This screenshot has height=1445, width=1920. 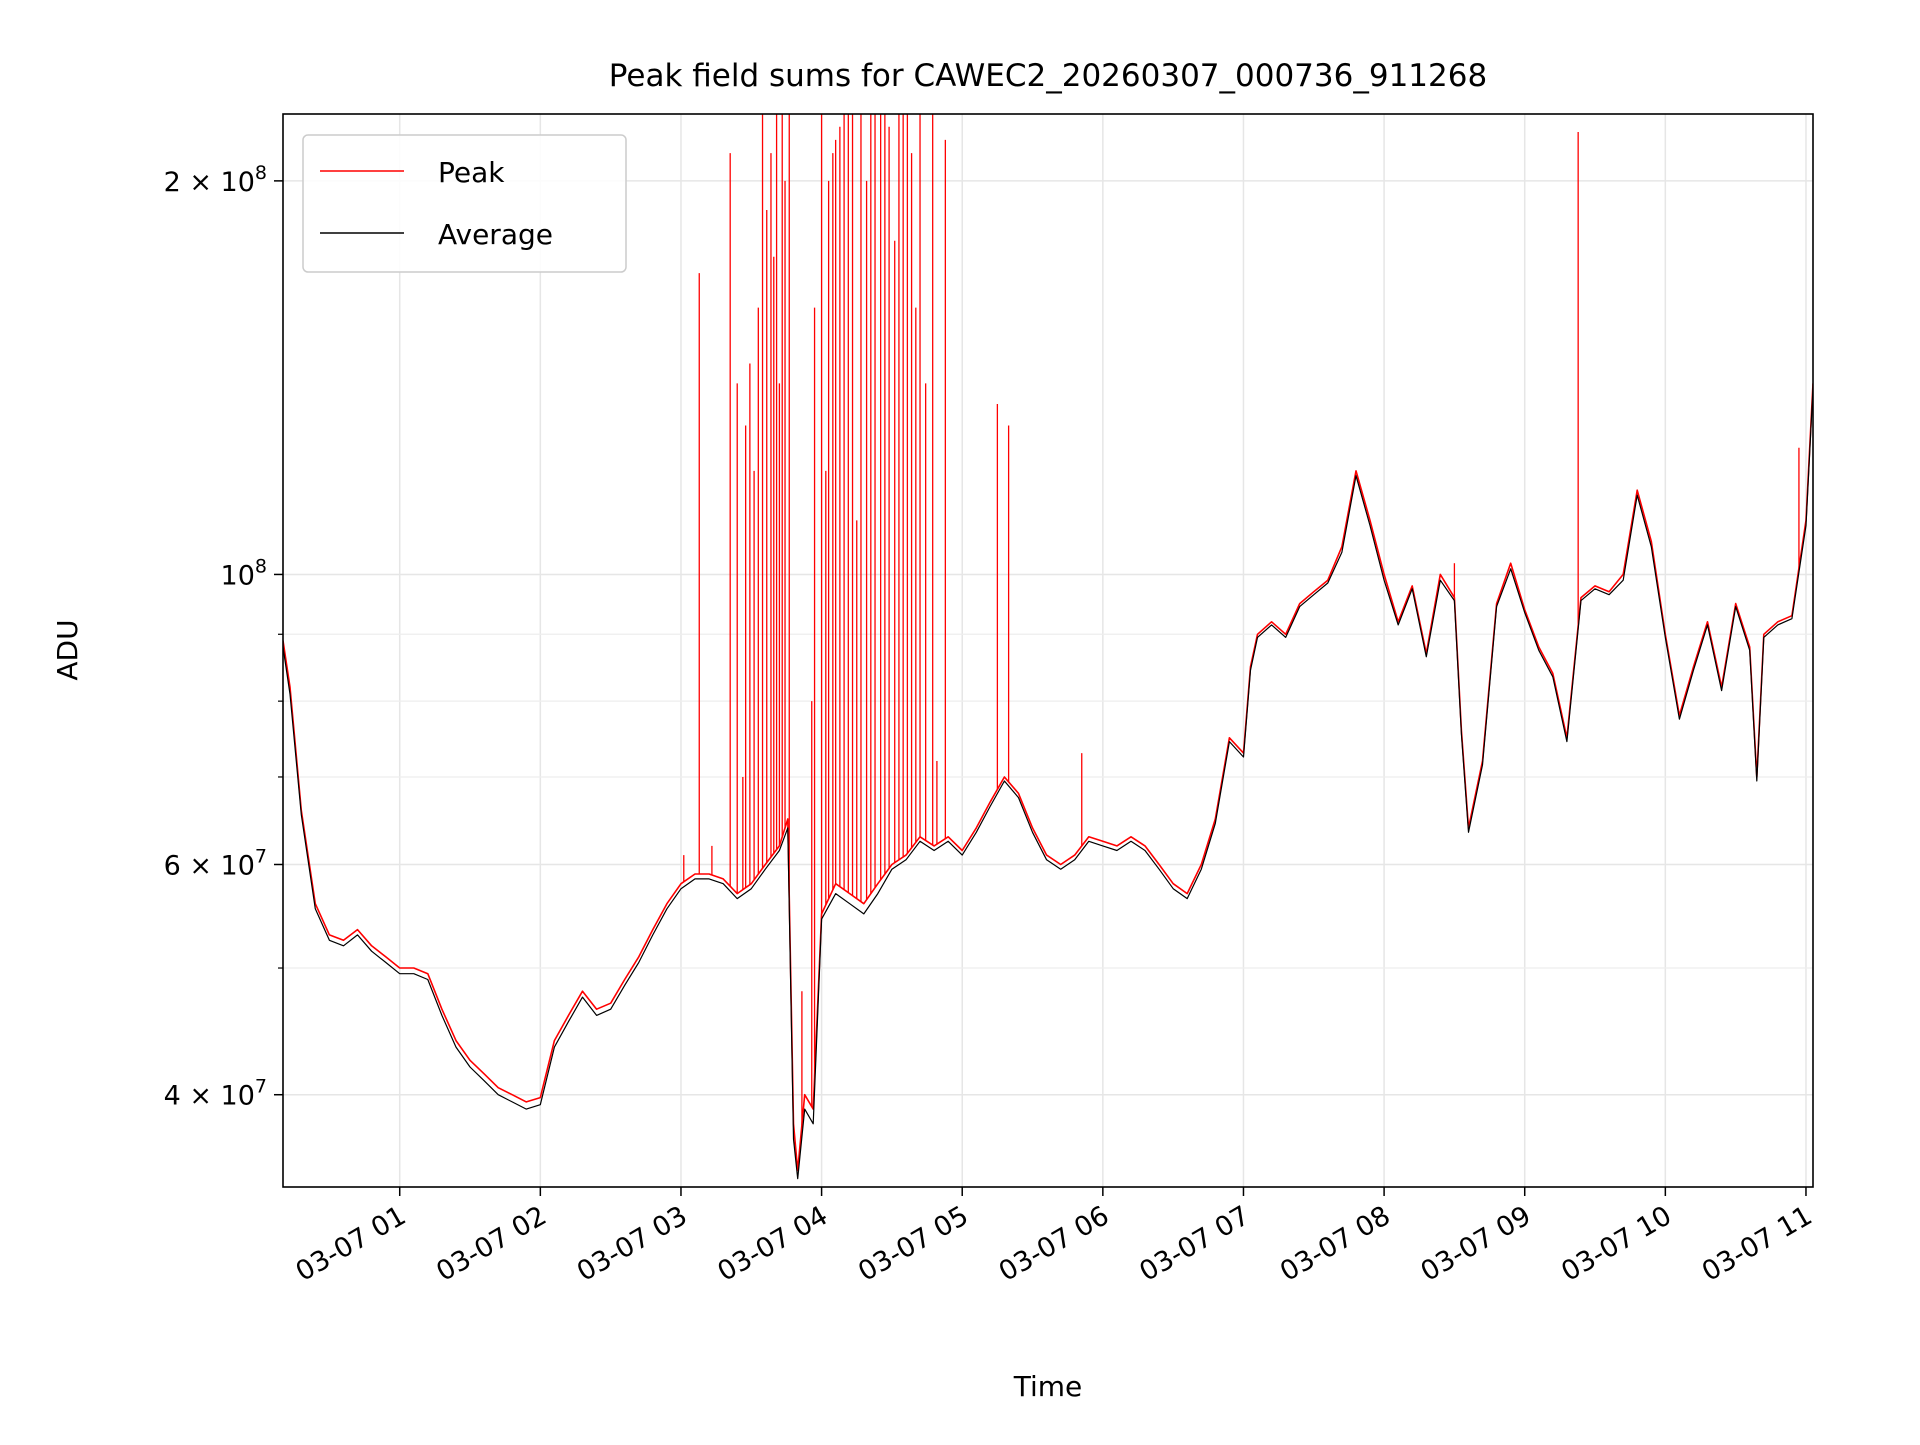 What do you see at coordinates (215, 1094) in the screenshot?
I see `y-tick-label: 4 × 107` at bounding box center [215, 1094].